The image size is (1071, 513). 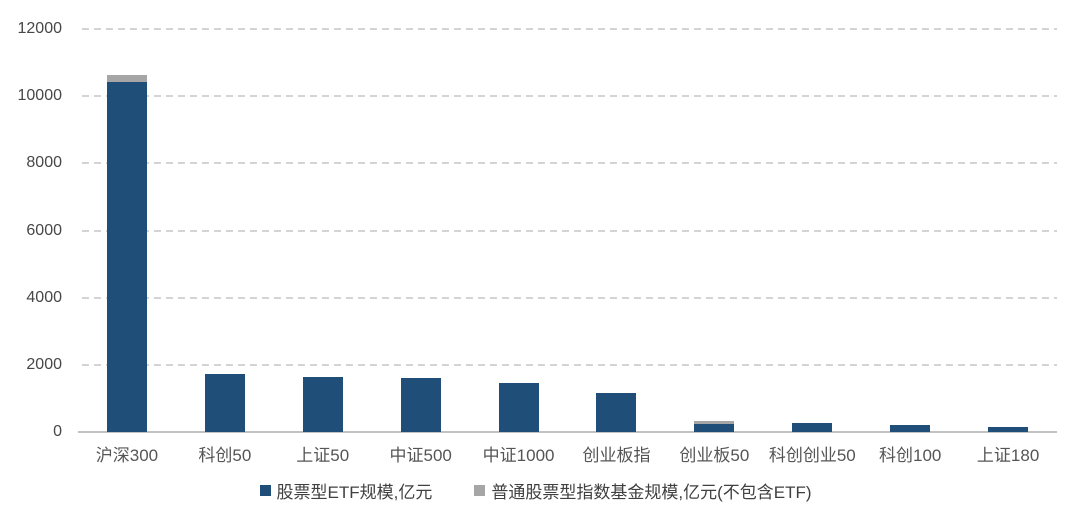 I want to click on y-tick-label: 12000, so click(x=40, y=28).